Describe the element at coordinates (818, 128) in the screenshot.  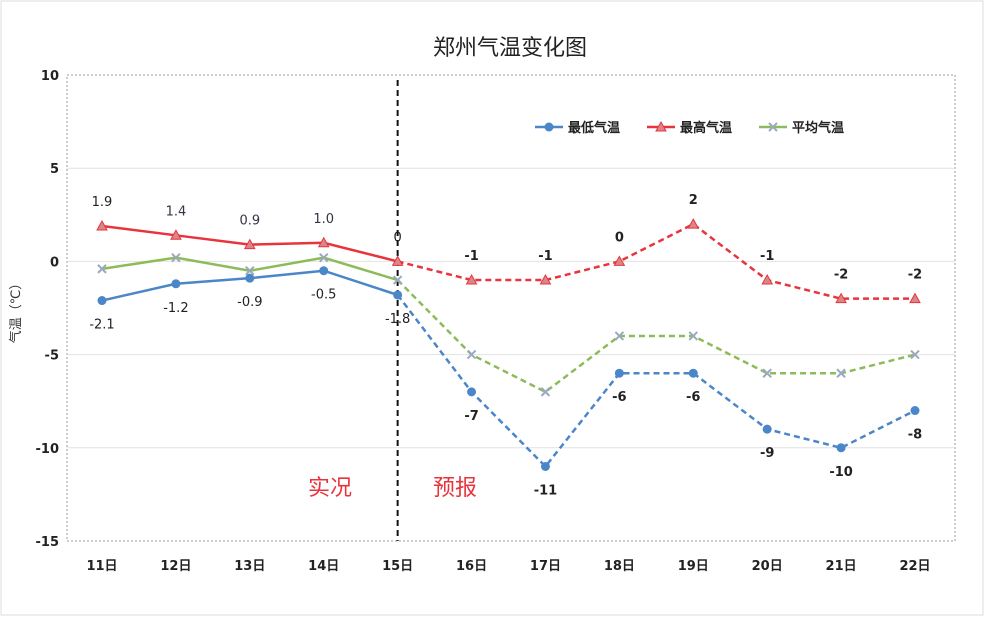
I see `legend-label: 平均气温` at that location.